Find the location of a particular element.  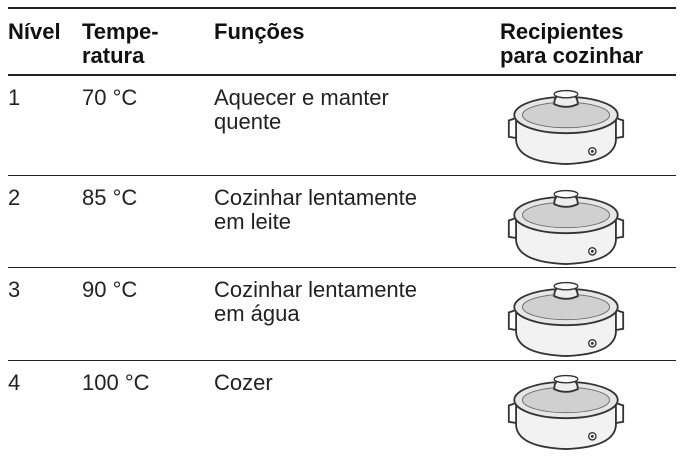

header-cell: Nível is located at coordinates (34, 31).